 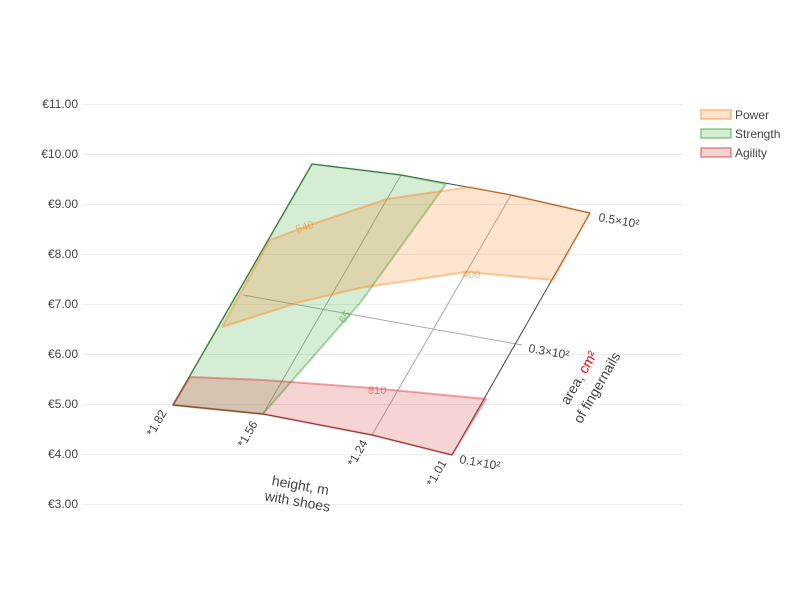 I want to click on carpet-edge-bottom, so click(x=312, y=430).